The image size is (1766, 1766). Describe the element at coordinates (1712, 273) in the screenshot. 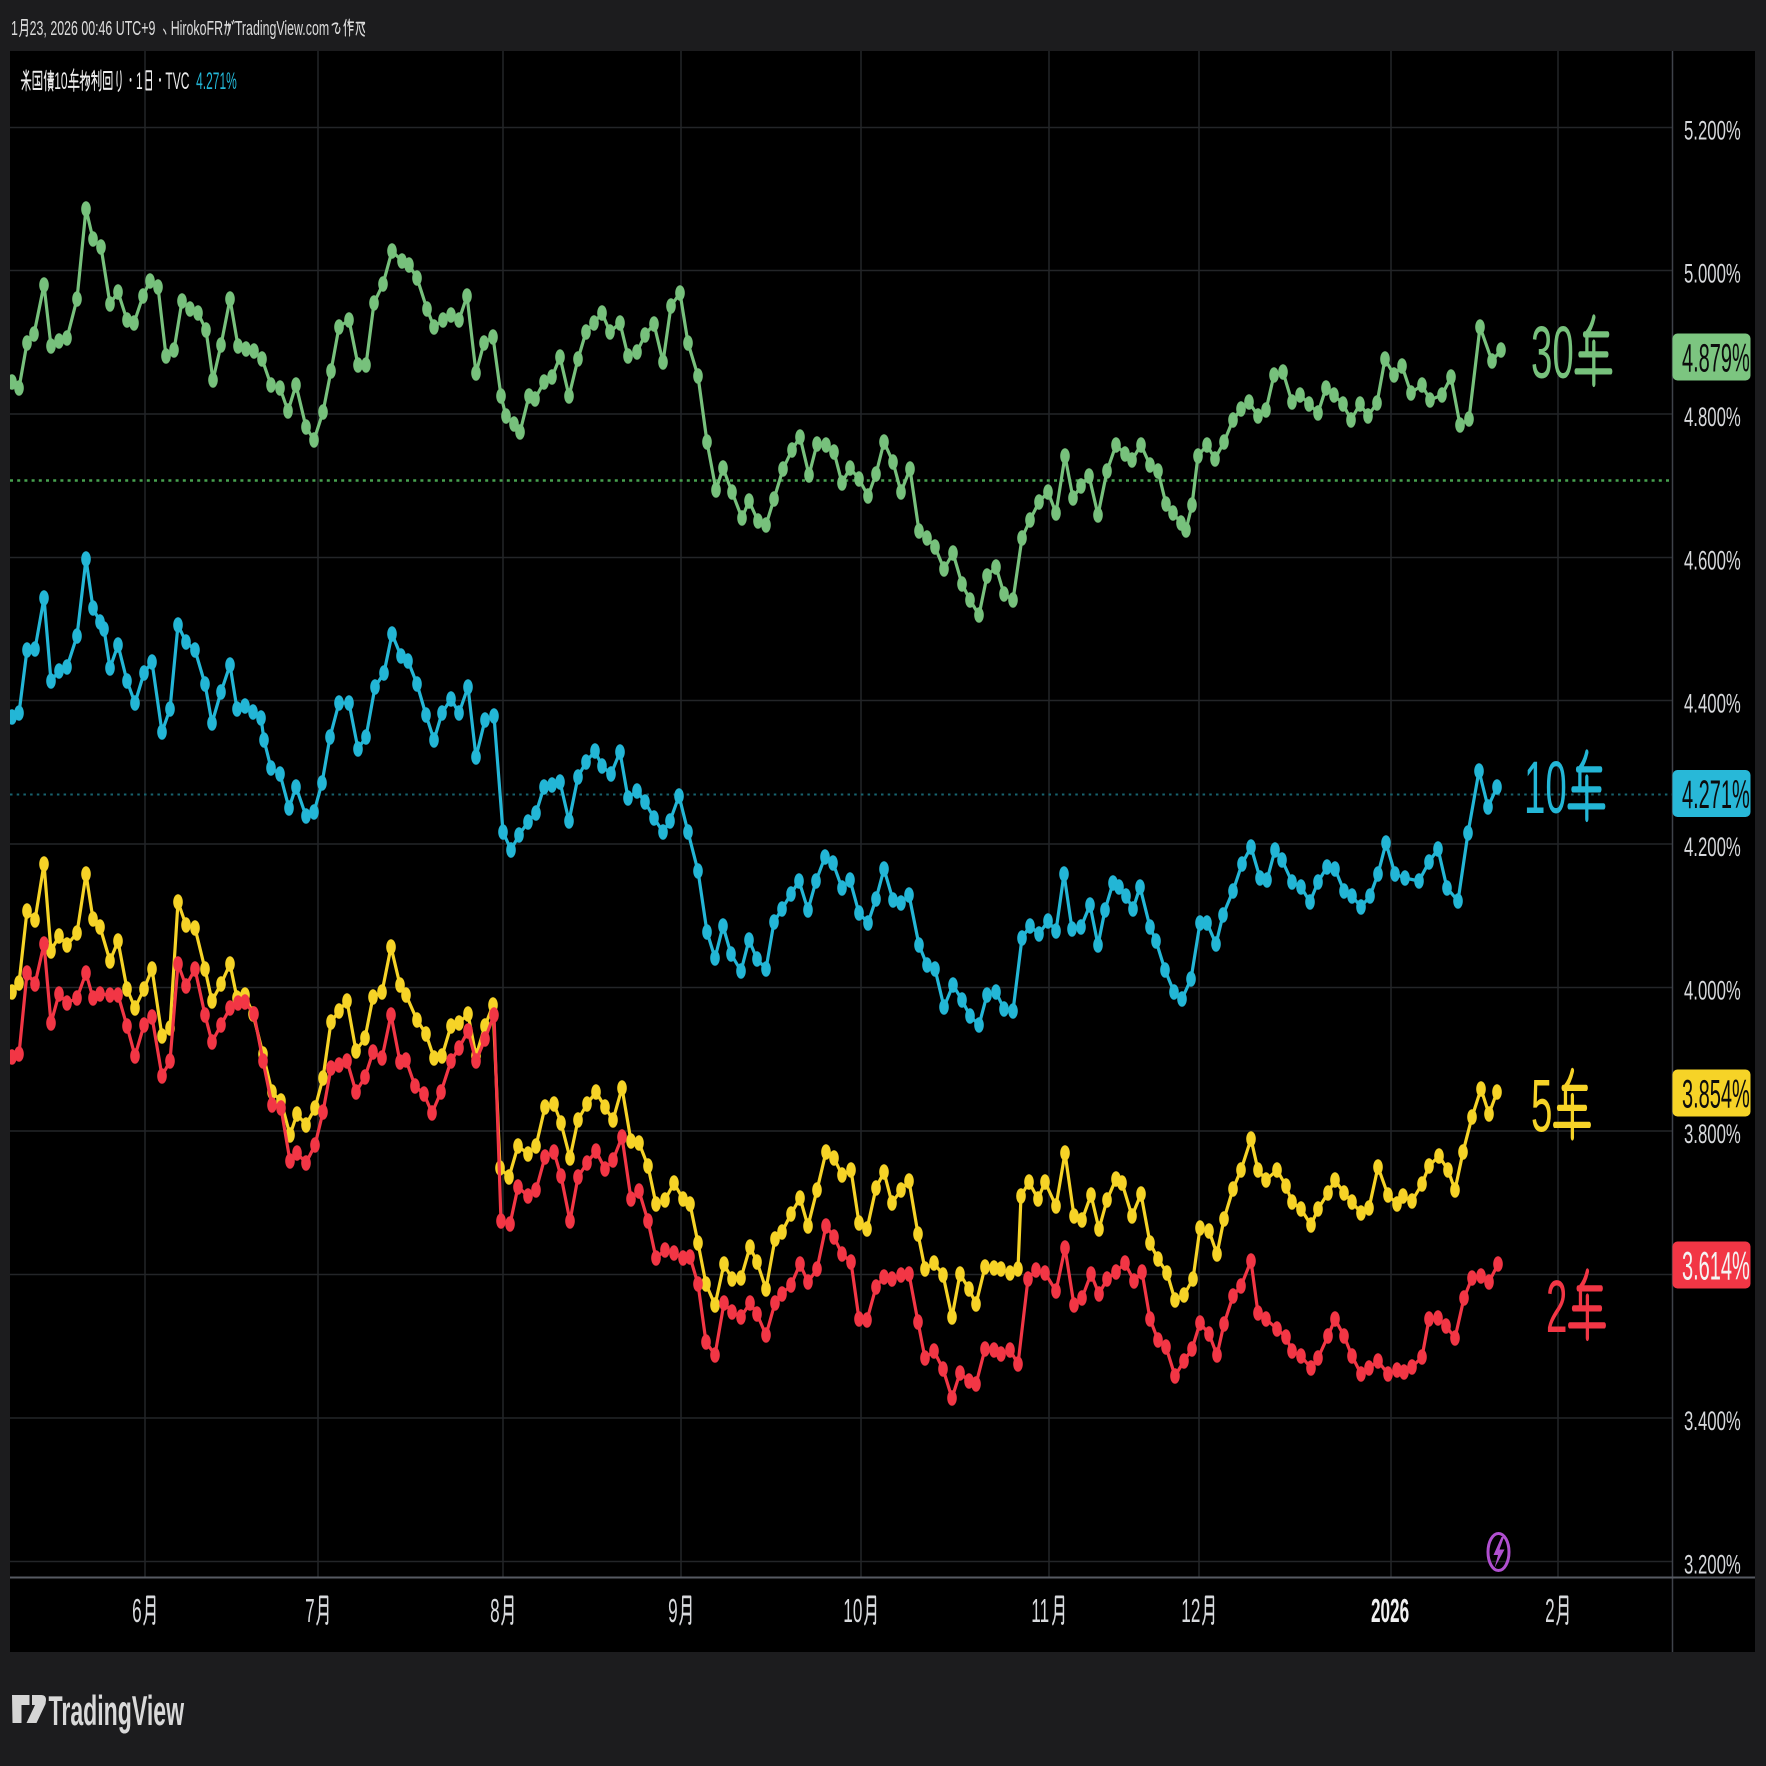

I see `svg-text: 5.000%` at that location.